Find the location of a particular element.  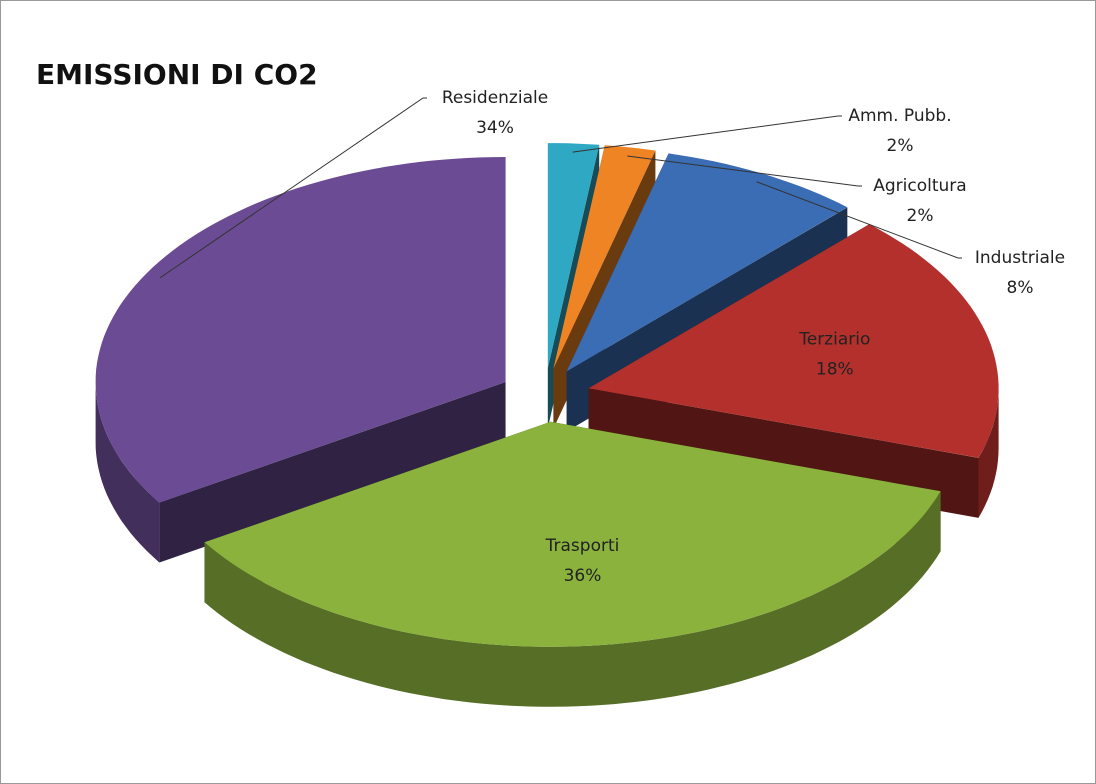

slice-label: Amm. Pubb. is located at coordinates (899, 116).